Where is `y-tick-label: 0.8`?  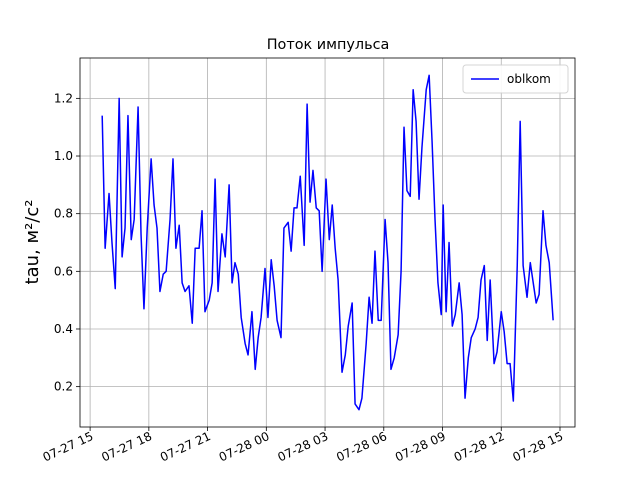
y-tick-label: 0.8 is located at coordinates (63, 214).